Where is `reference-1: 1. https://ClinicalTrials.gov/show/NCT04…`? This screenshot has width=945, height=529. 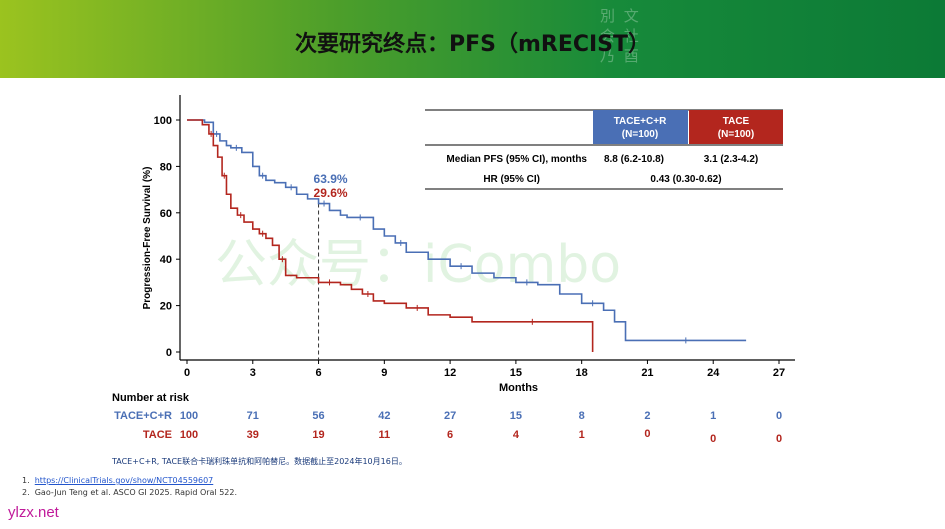 reference-1: 1. https://ClinicalTrials.gov/show/NCT04… is located at coordinates (118, 480).